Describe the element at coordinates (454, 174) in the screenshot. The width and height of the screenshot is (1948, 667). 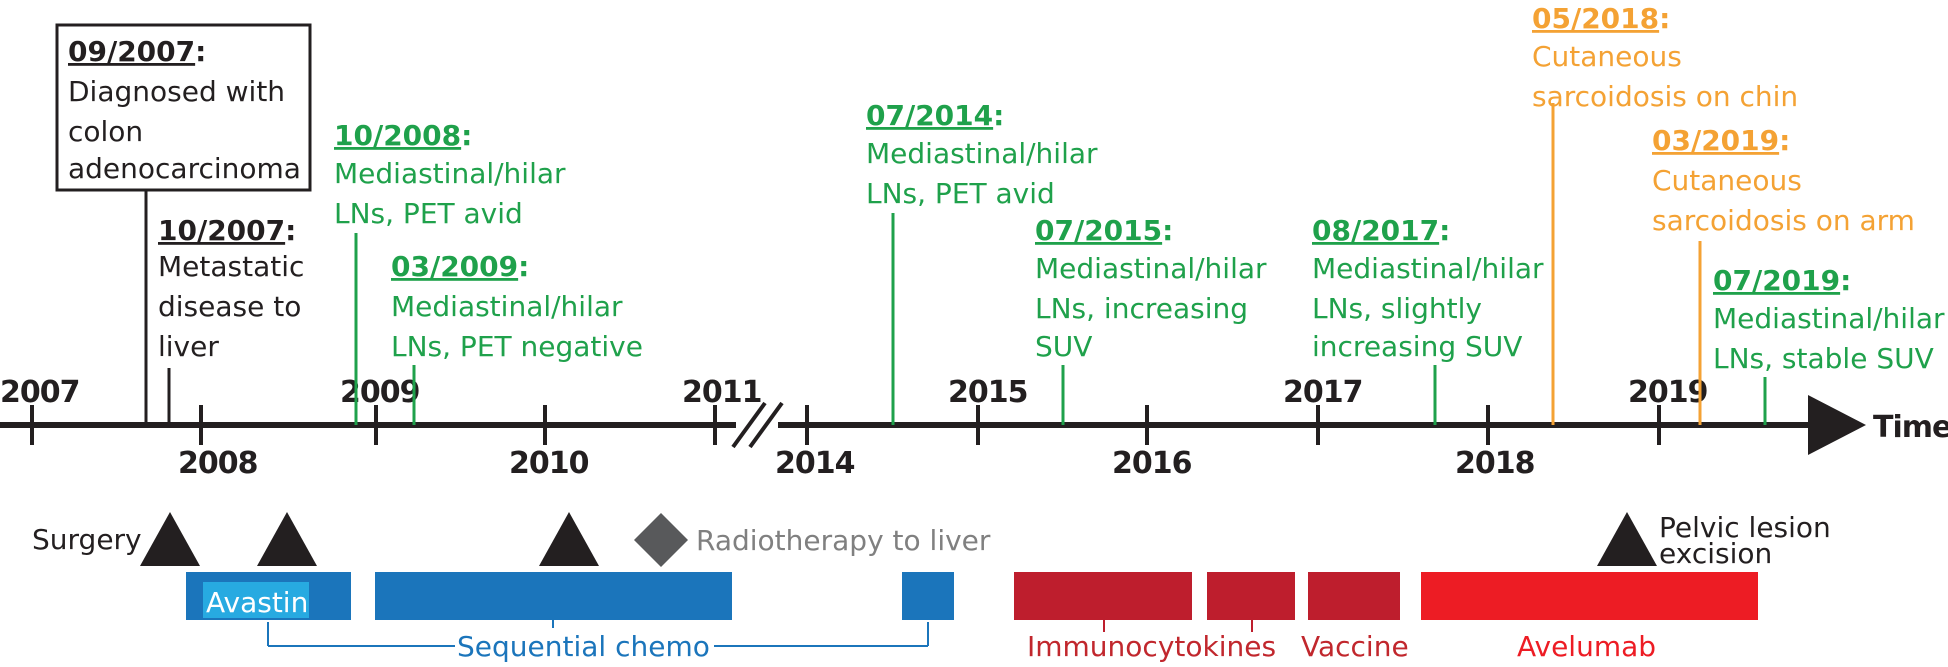
I see `event-2008-10: 10/2008: Mediastinal/hilar LNs, PET avid` at that location.